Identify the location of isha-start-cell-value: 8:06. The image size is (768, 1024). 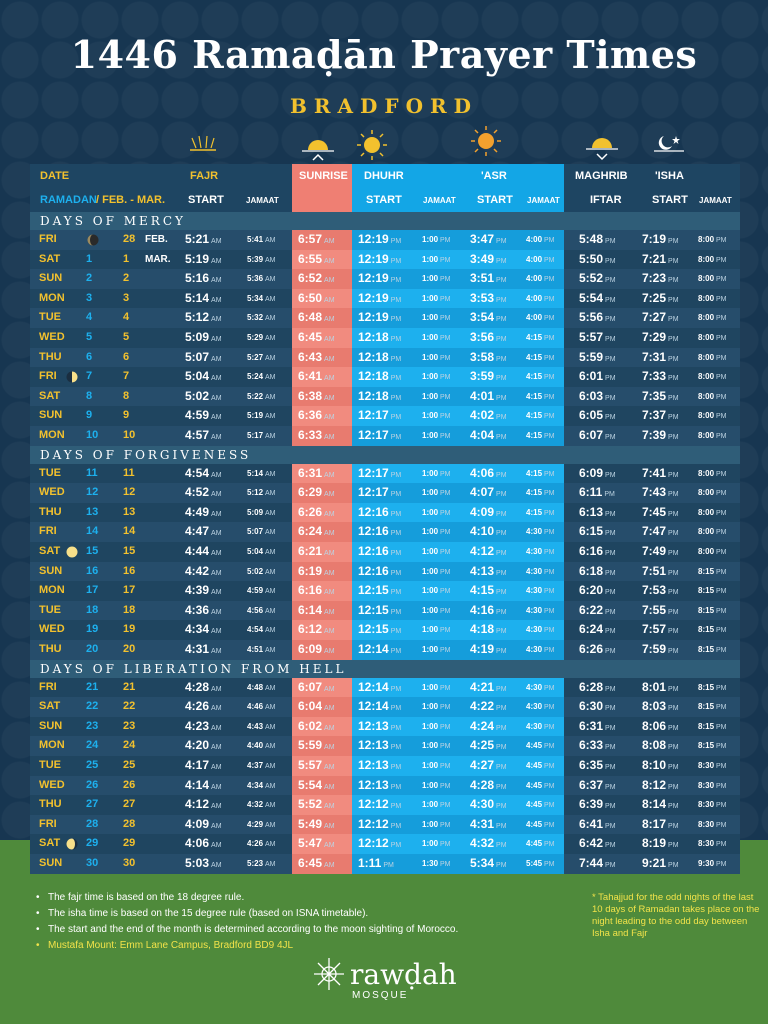
(654, 725).